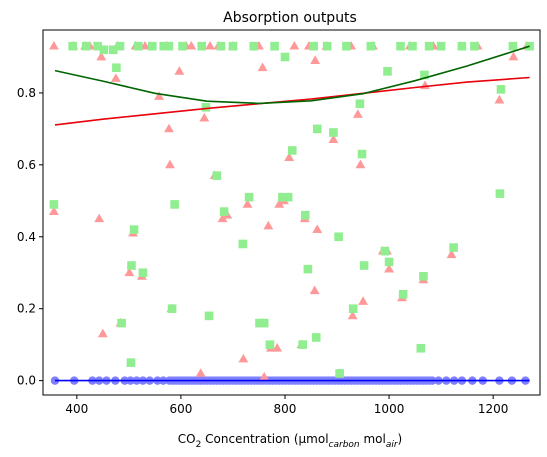 The image size is (547, 457). Describe the element at coordinates (76, 409) in the screenshot. I see `x-tick-label: 400` at that location.